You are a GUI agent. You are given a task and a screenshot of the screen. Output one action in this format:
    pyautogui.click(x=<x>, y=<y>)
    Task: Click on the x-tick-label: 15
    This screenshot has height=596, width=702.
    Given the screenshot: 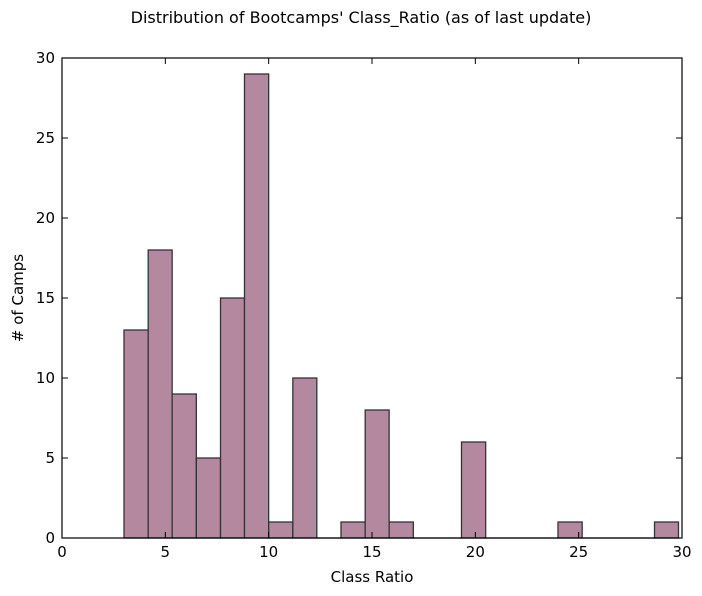 What is the action you would take?
    pyautogui.click(x=371, y=552)
    